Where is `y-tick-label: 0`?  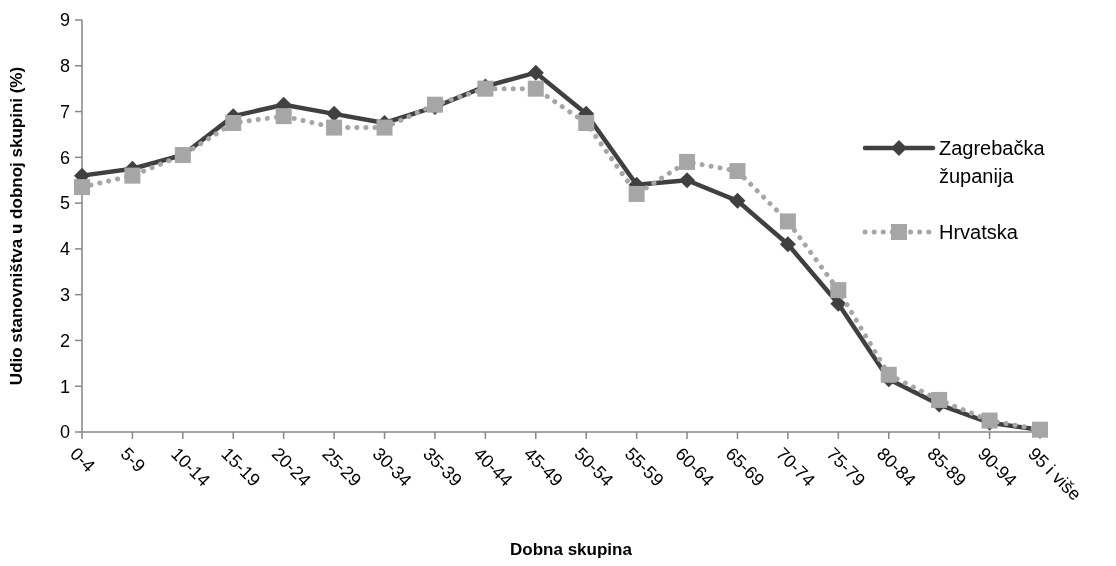
y-tick-label: 0 is located at coordinates (64, 432).